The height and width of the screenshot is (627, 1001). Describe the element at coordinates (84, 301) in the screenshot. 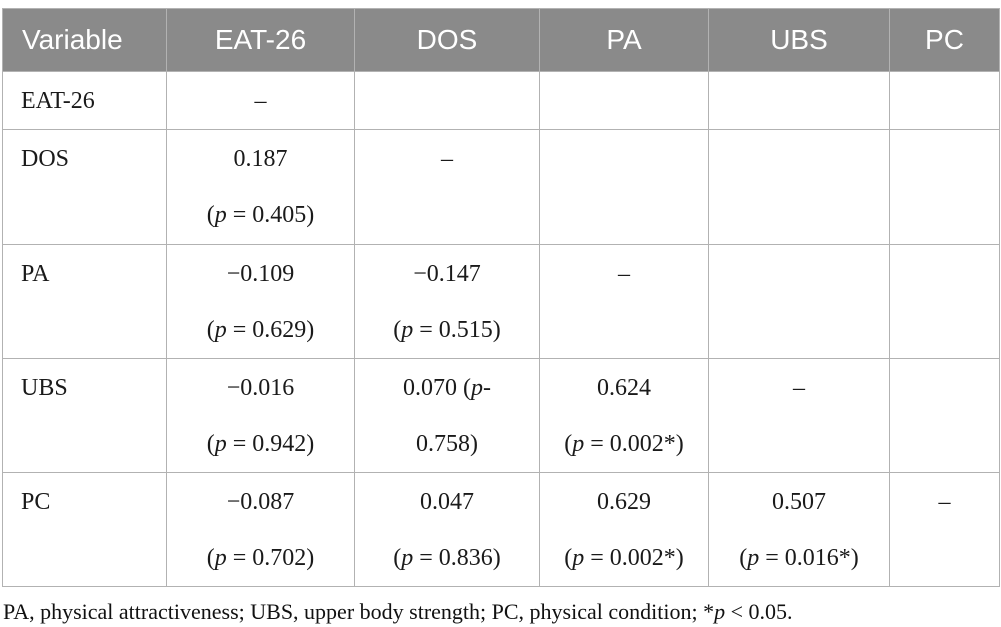

I see `row-label: PA` at that location.